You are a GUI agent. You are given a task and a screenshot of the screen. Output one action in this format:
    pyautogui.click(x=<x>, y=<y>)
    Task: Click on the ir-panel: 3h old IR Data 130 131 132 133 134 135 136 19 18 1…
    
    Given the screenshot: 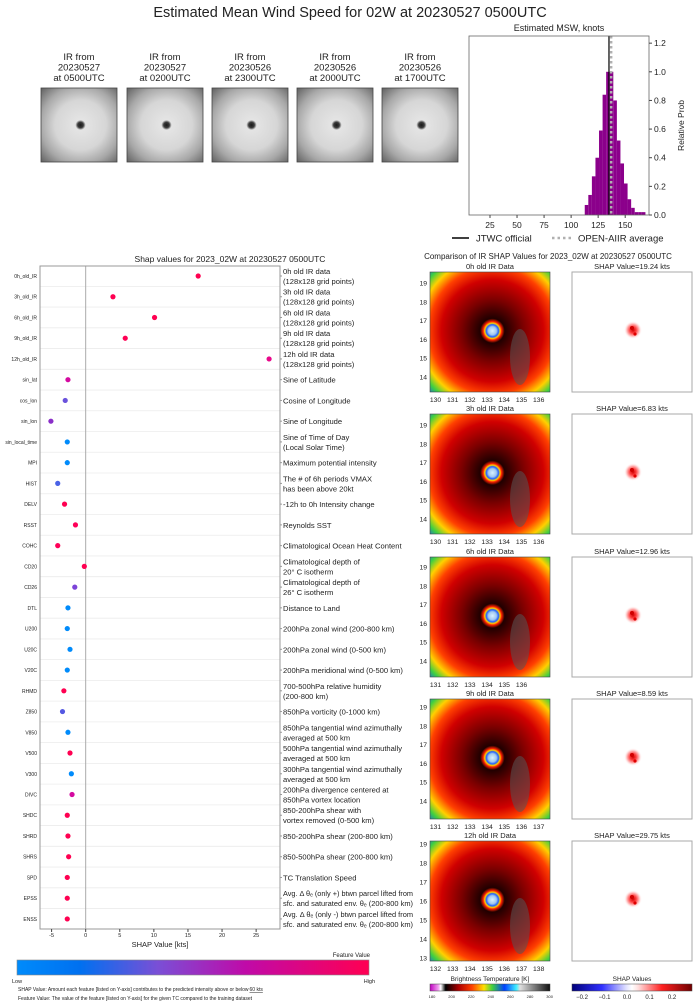 What is the action you would take?
    pyautogui.click(x=485, y=475)
    